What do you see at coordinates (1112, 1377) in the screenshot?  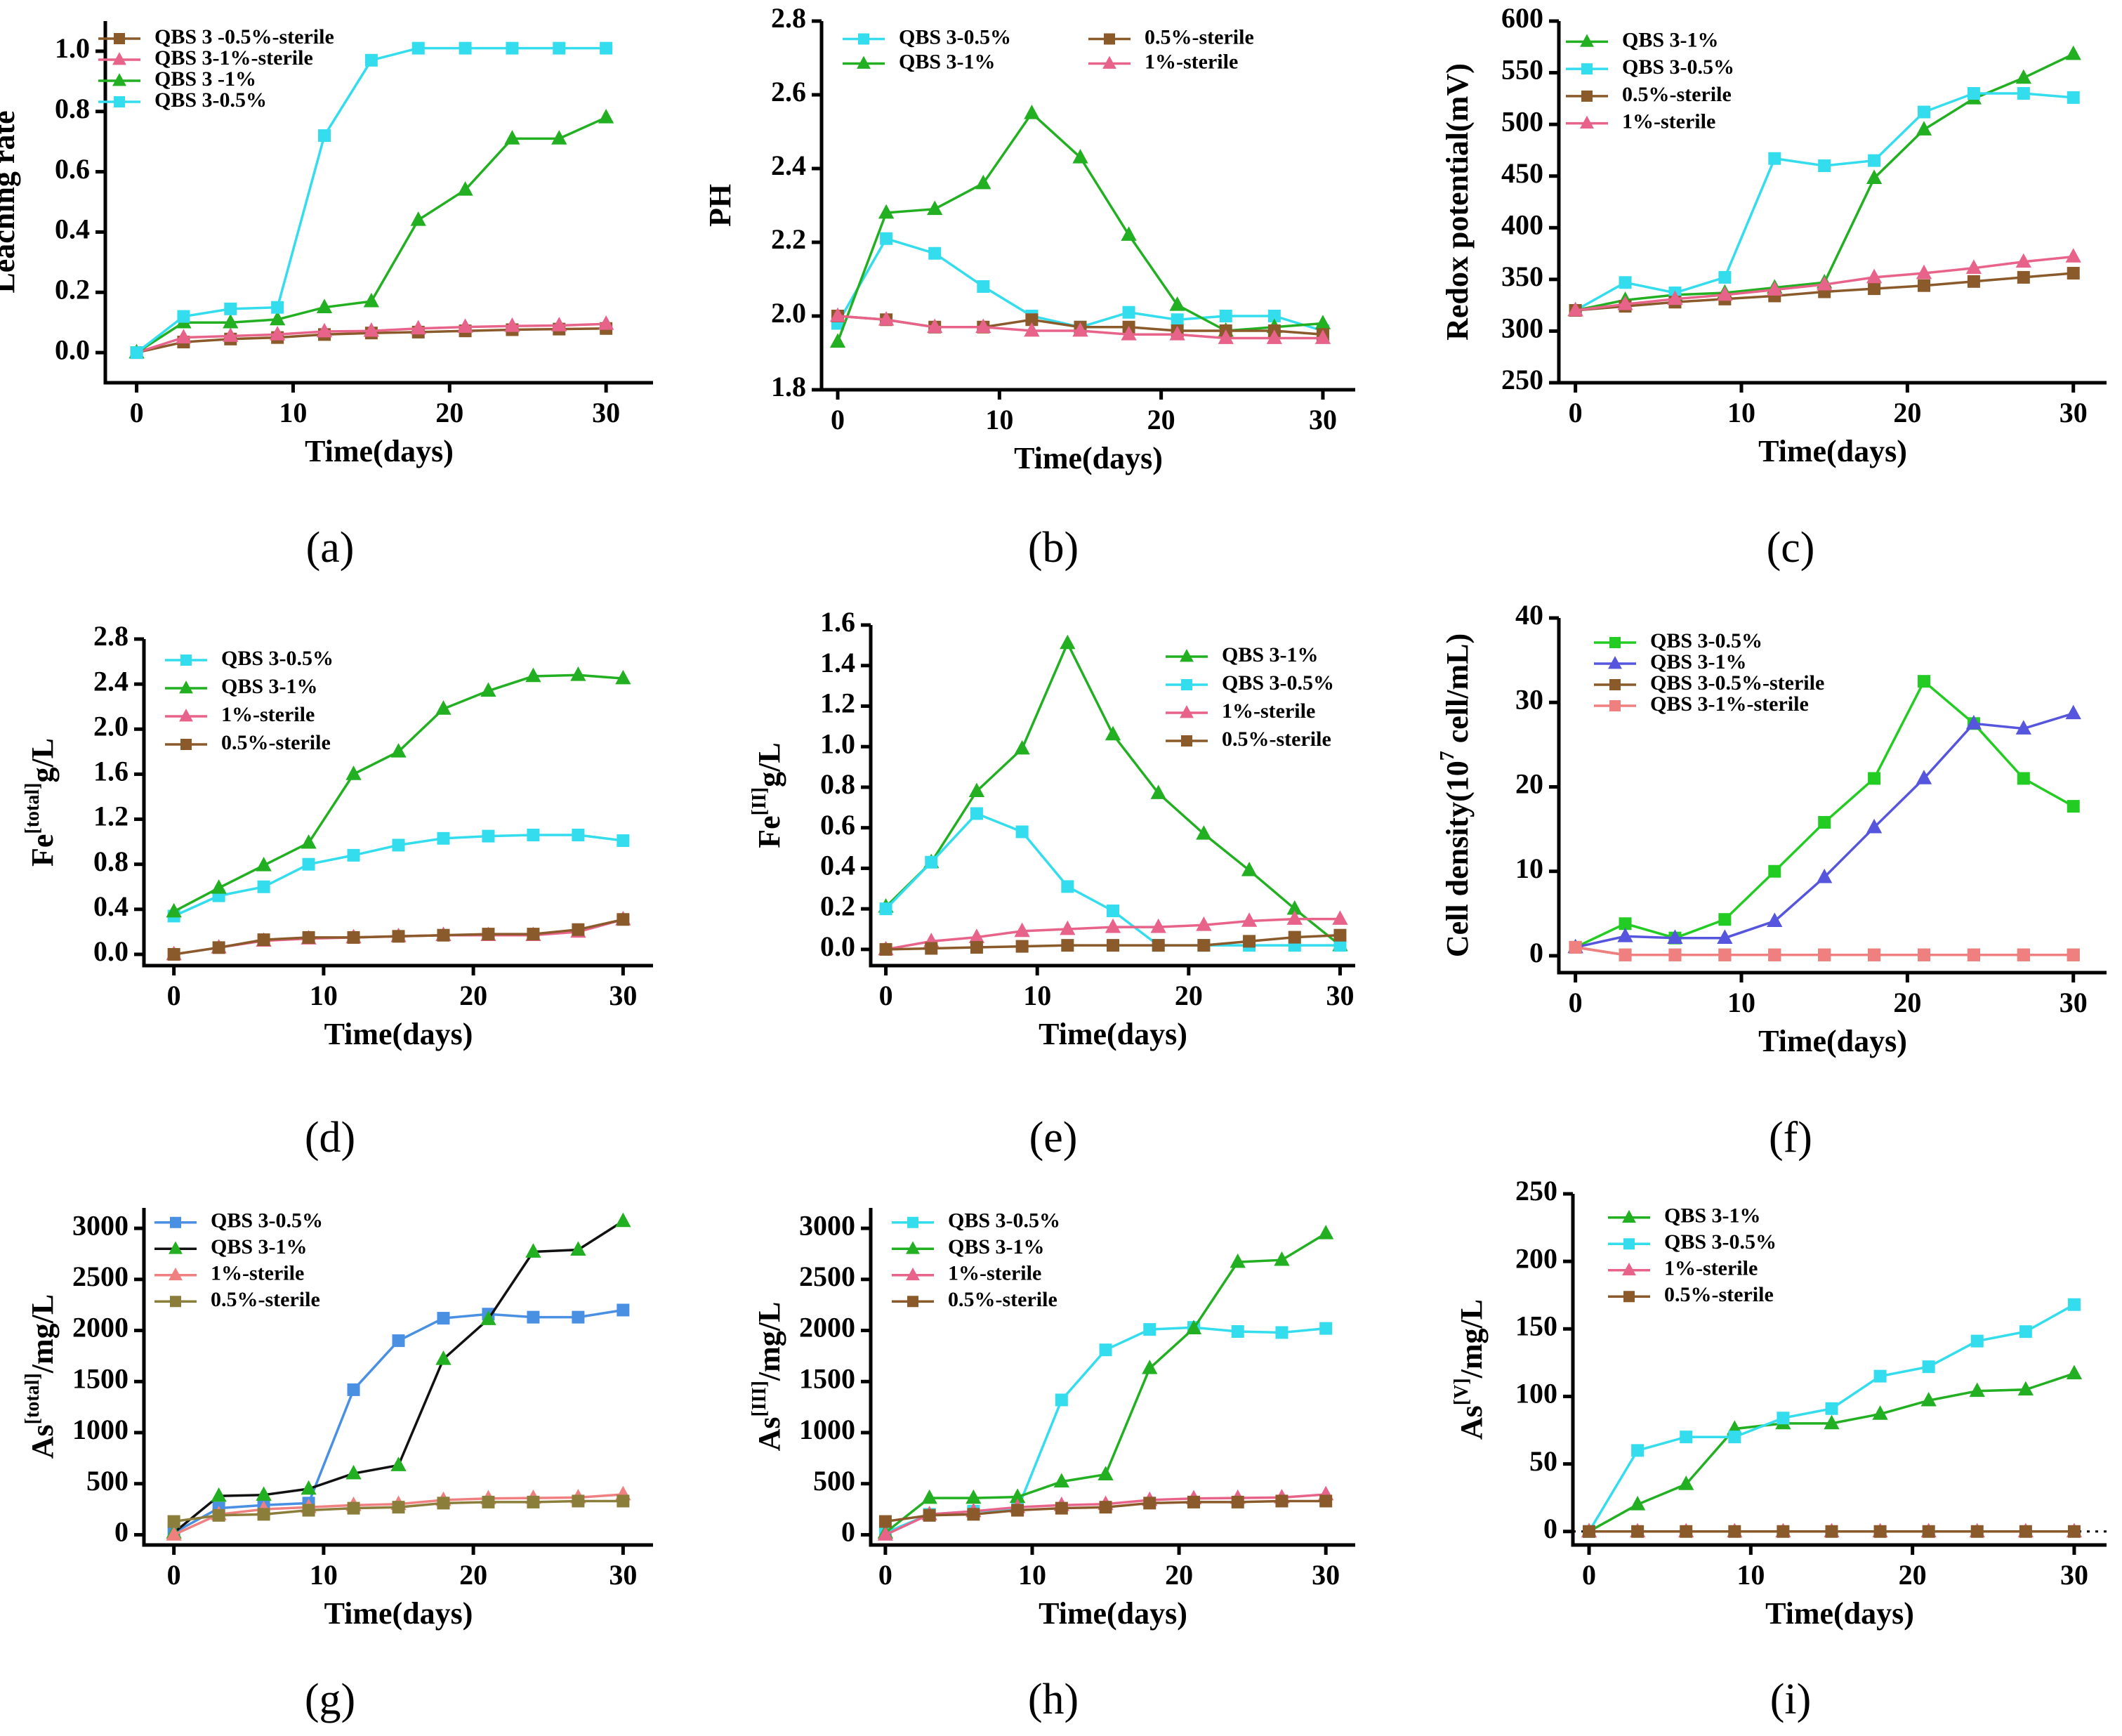 I see `axes-frame-h` at bounding box center [1112, 1377].